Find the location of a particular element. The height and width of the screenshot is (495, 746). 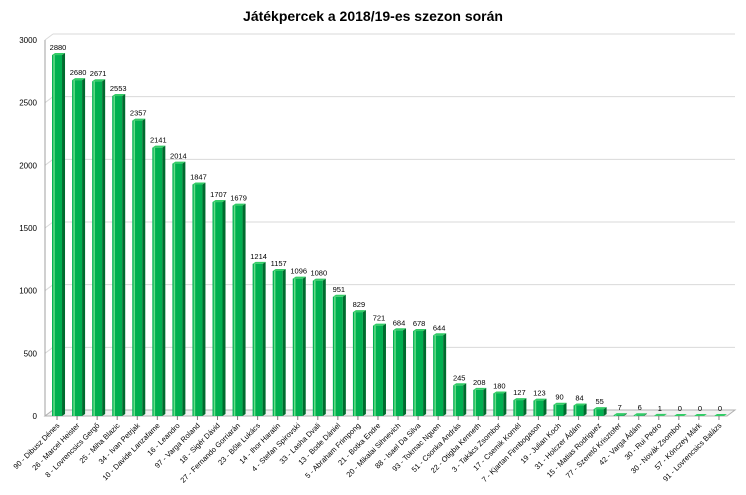

data-label: 55 is located at coordinates (599, 401).